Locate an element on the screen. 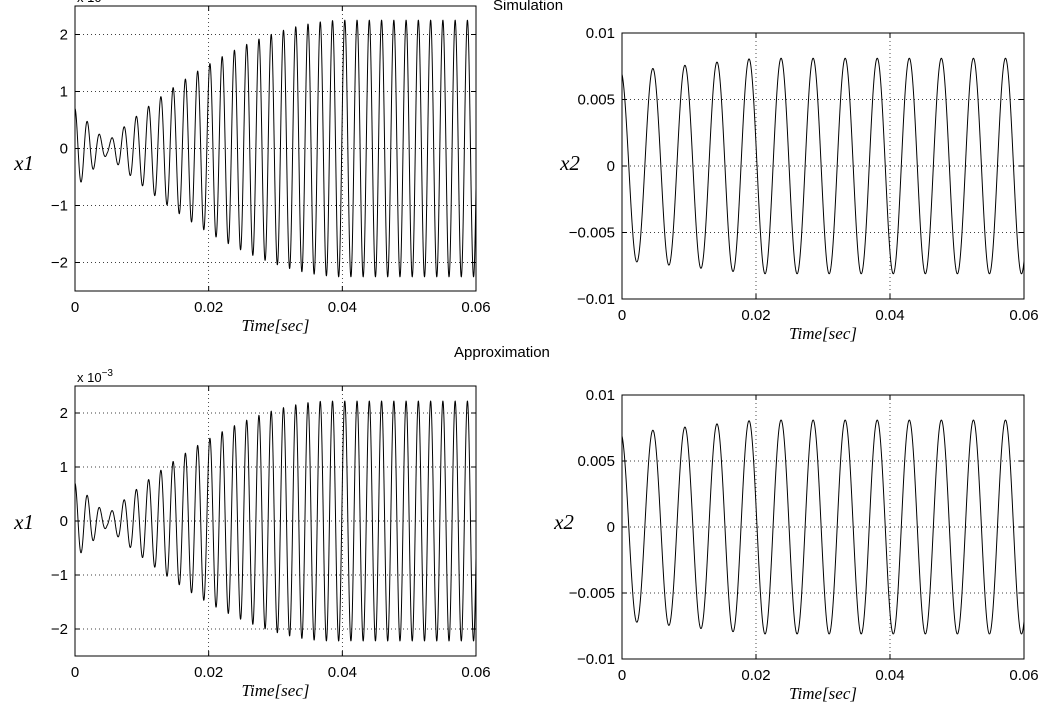 Image resolution: width=1053 pixels, height=717 pixels. simulation-title: Simulation is located at coordinates (528, 7).